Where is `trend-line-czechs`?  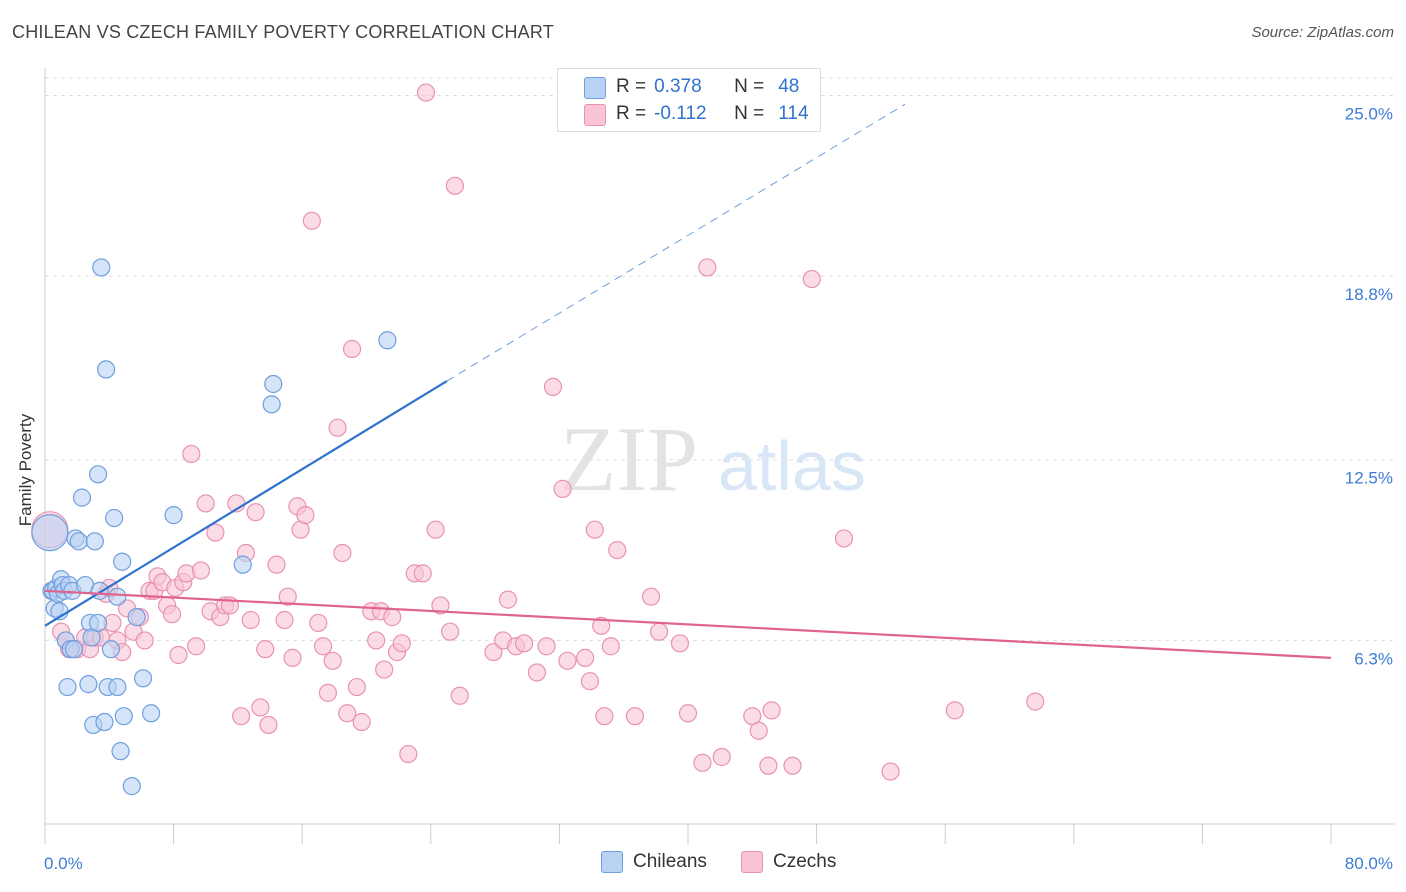
trend-line-czechs is located at coordinates (688, 624).